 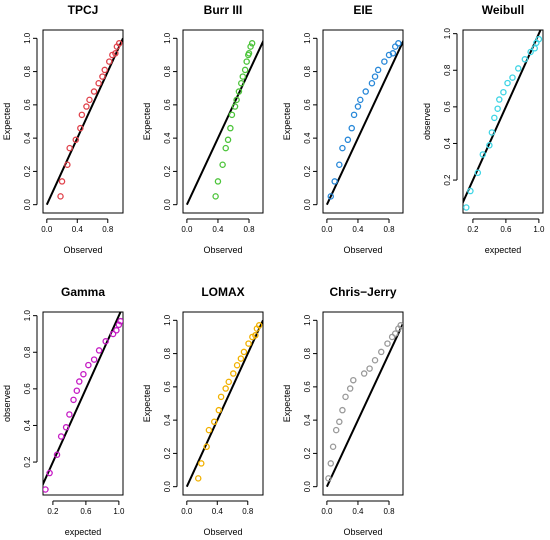 What do you see at coordinates (222, 292) in the screenshot?
I see `chart-title: LOMAX` at bounding box center [222, 292].